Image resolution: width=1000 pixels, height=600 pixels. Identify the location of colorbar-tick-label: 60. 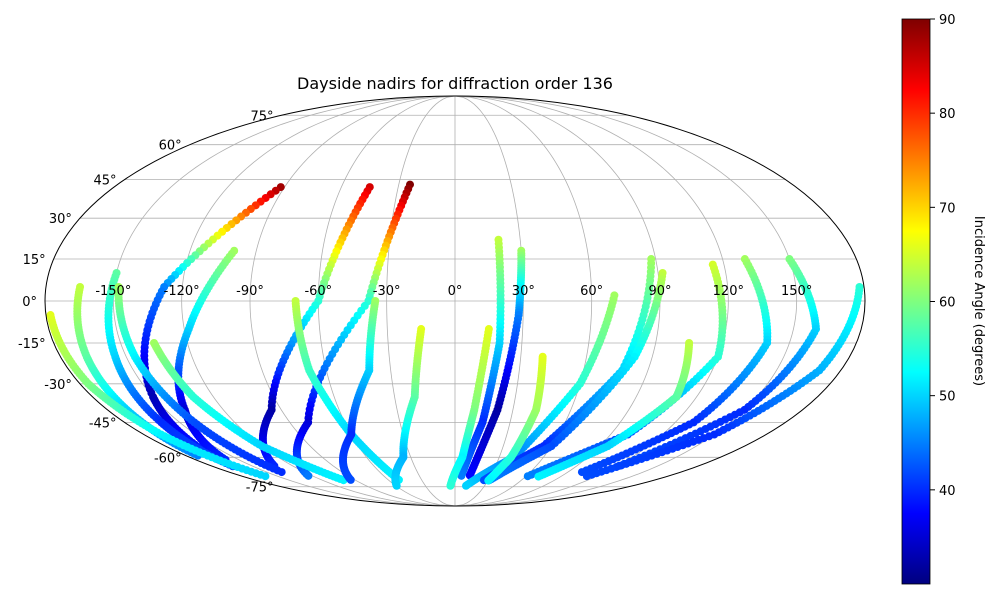
(947, 303).